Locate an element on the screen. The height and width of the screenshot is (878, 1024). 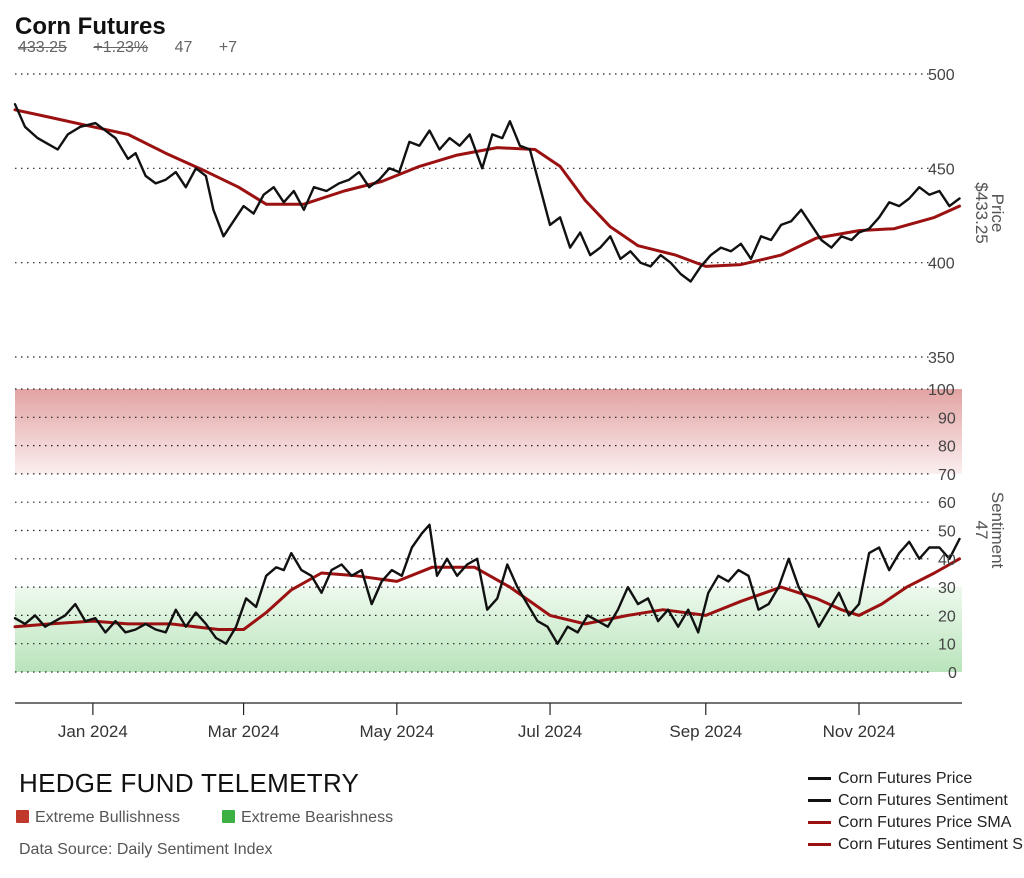
key-extreme-bullishness: Extreme Bullishness is located at coordinates (98, 818).